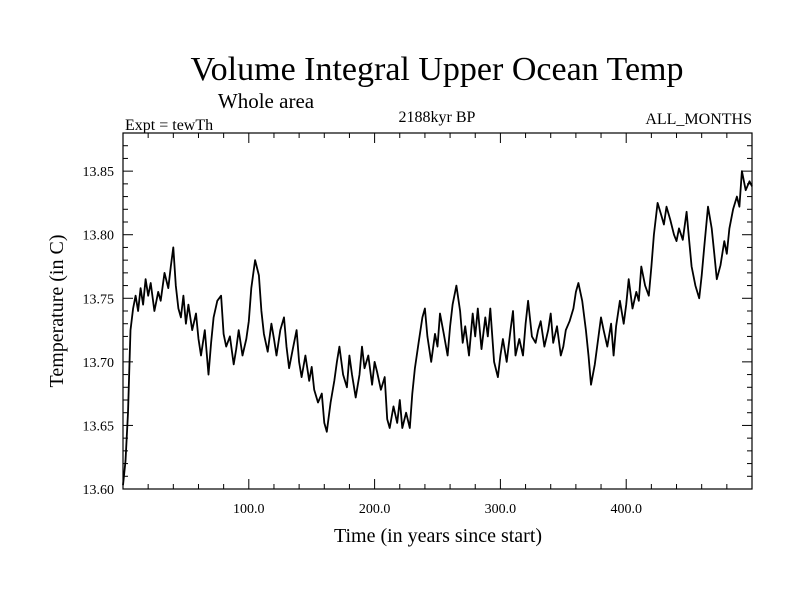 The image size is (800, 600). What do you see at coordinates (57, 311) in the screenshot?
I see `y-axis-title: Temperature (in C)` at bounding box center [57, 311].